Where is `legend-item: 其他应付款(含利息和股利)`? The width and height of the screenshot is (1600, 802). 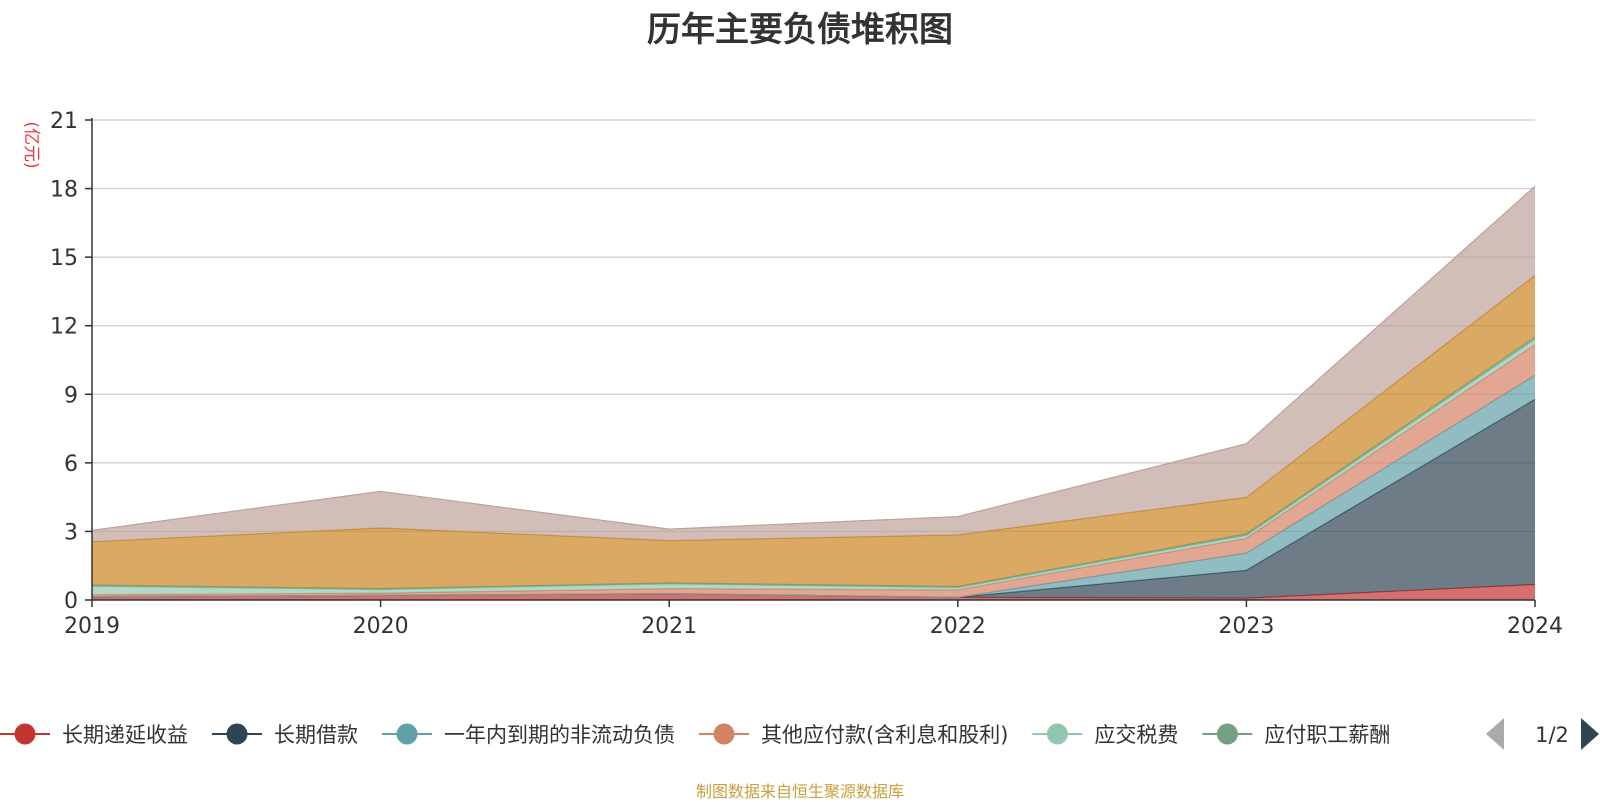 legend-item: 其他应付款(含利息和股利) is located at coordinates (853, 735).